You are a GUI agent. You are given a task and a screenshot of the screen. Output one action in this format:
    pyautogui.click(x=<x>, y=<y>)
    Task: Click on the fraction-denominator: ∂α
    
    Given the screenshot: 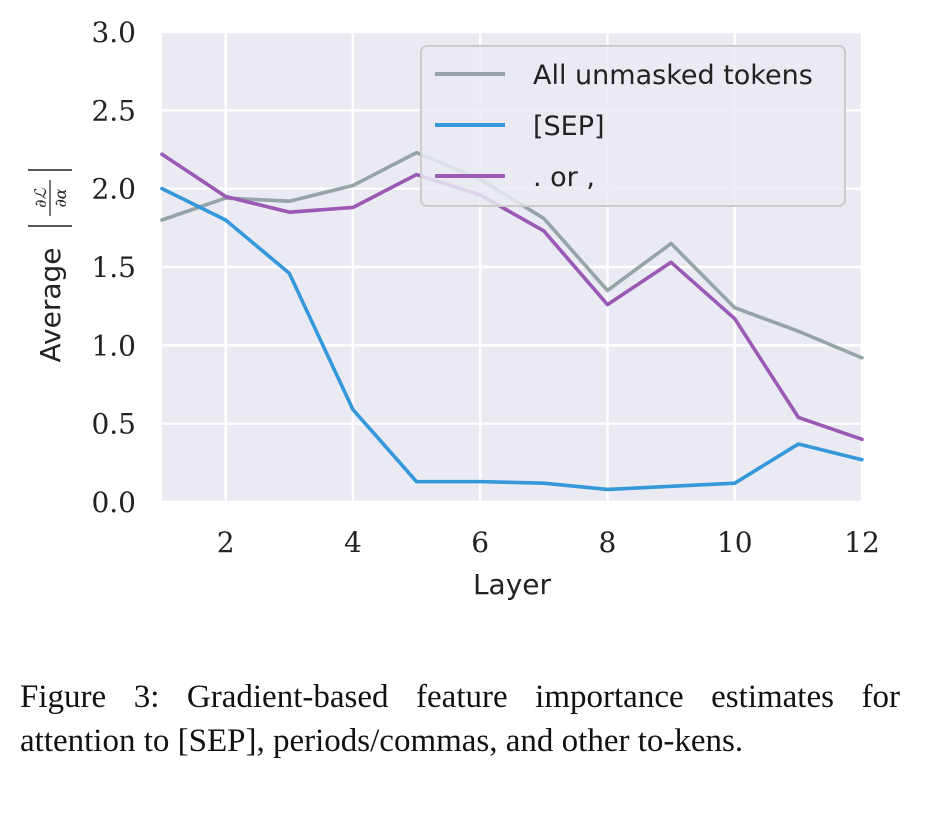 What is the action you would take?
    pyautogui.click(x=60, y=197)
    